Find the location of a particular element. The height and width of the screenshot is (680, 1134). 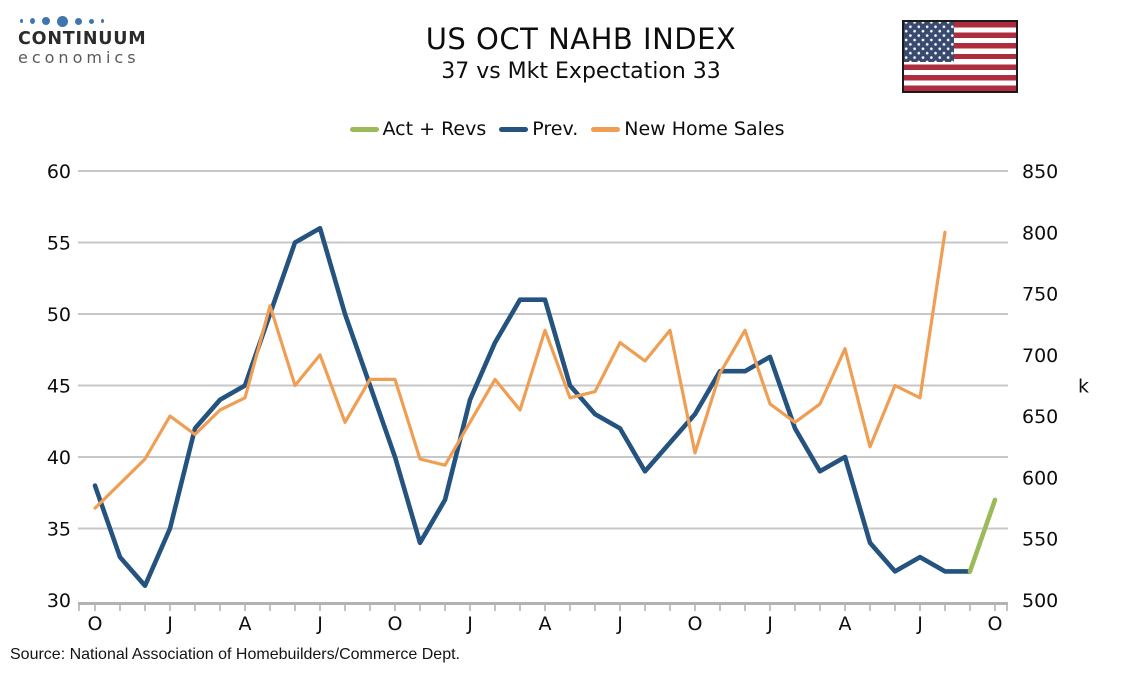

legend: Act + Revs Prev. New Home Sales is located at coordinates (567, 129).